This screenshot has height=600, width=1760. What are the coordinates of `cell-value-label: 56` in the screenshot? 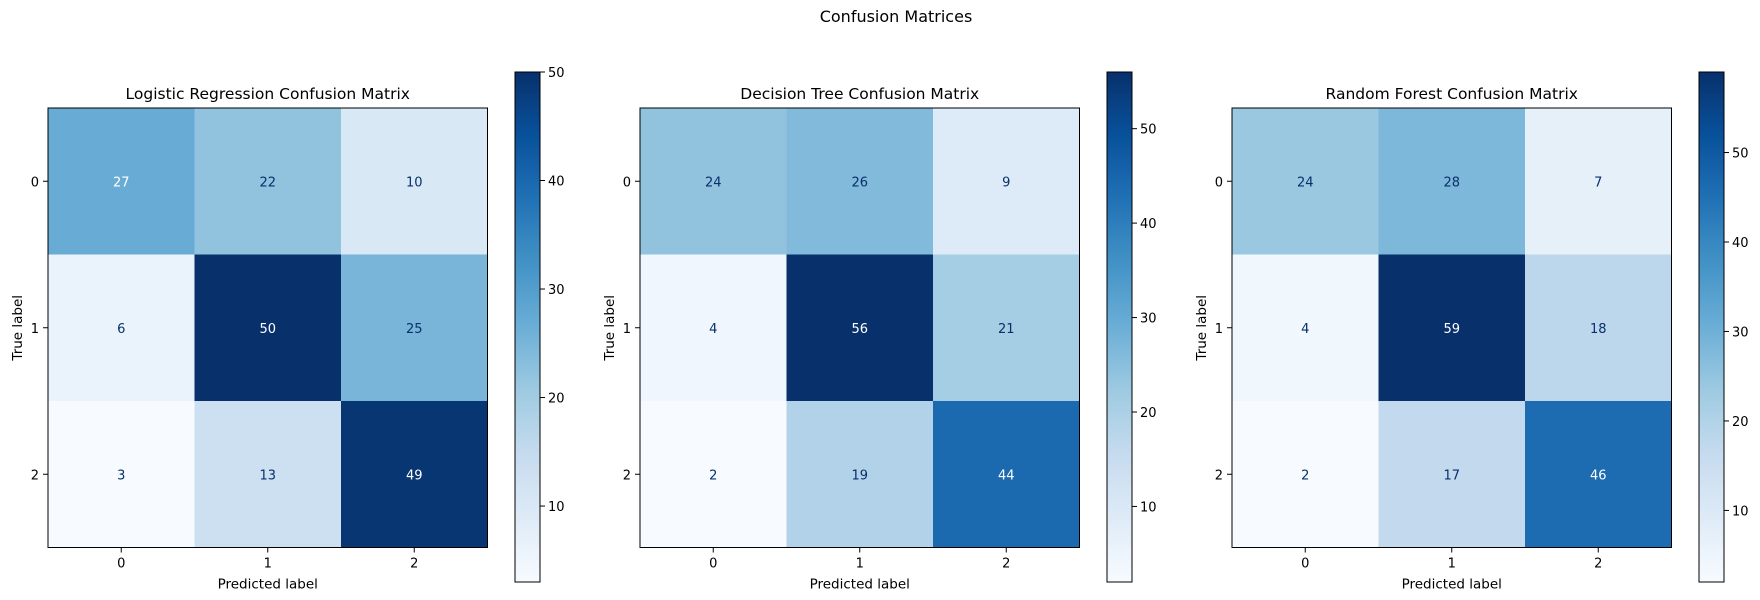 It's located at (859, 329).